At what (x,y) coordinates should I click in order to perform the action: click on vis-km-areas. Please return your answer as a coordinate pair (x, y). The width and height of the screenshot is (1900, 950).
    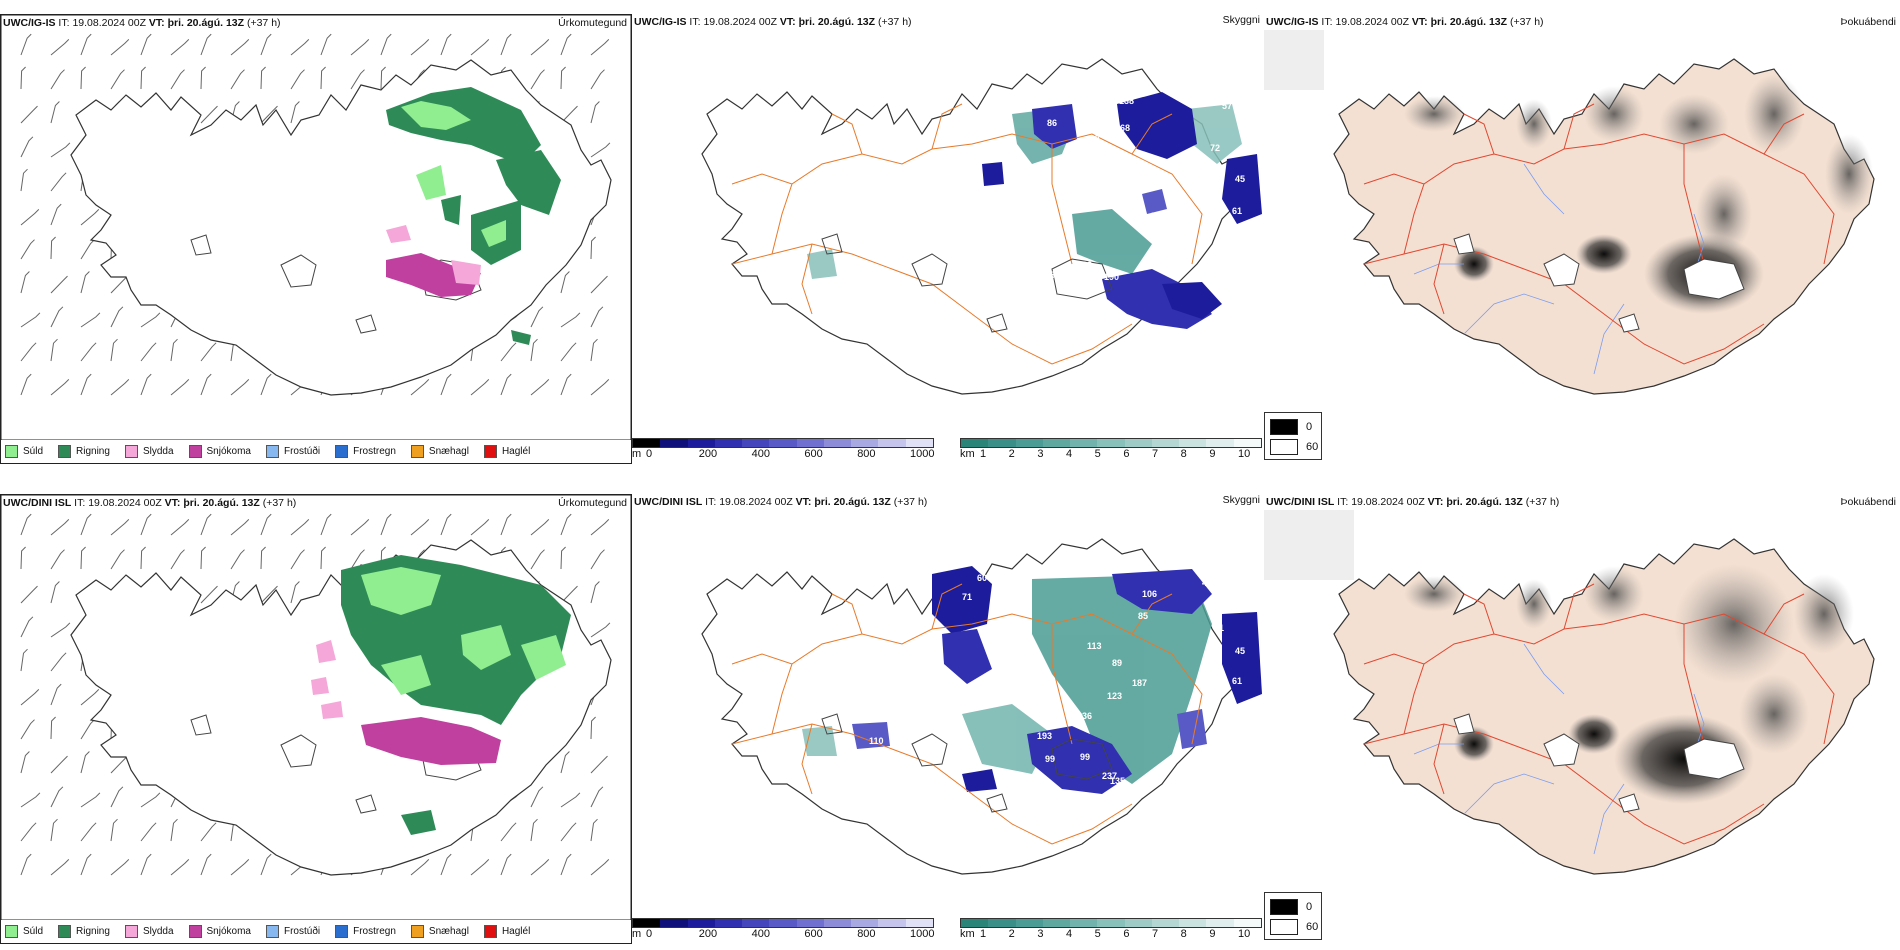
    Looking at the image, I should click on (1007, 679).